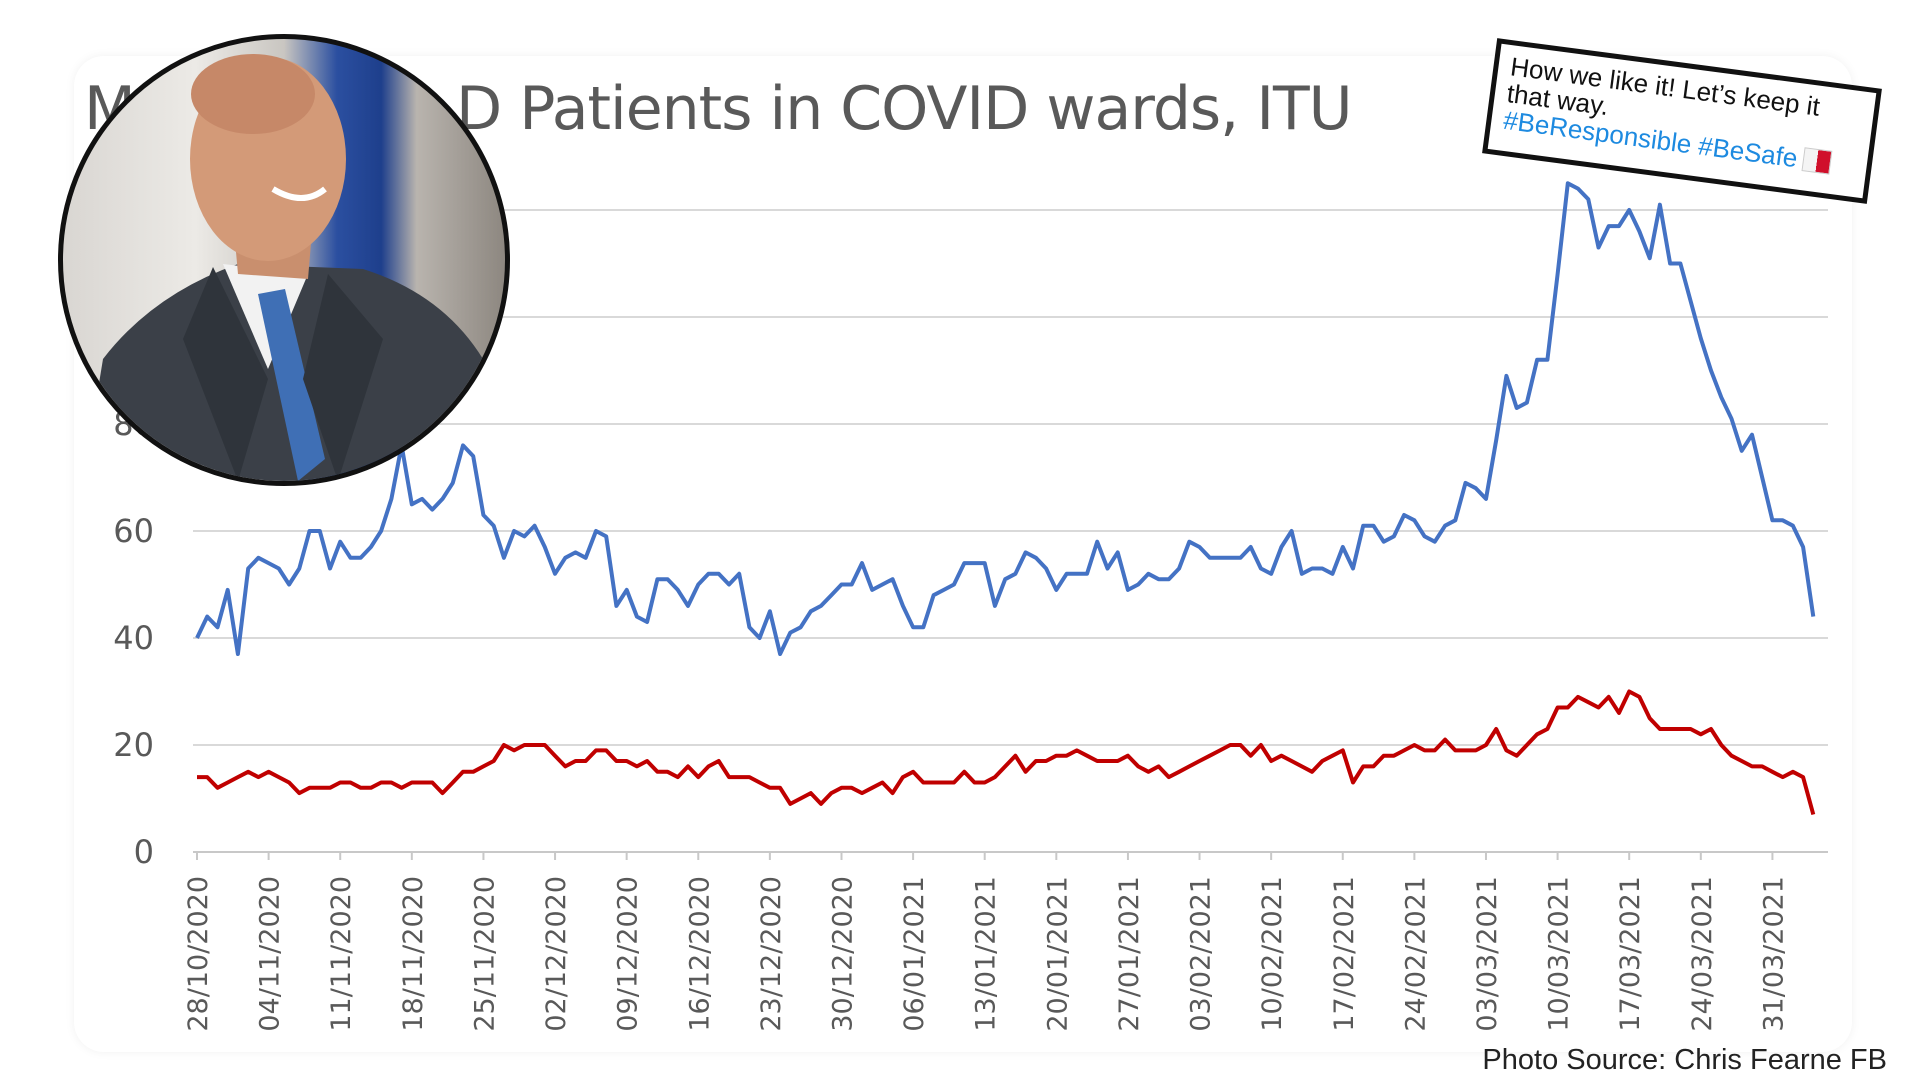 The image size is (1920, 1080). What do you see at coordinates (1129, 954) in the screenshot?
I see `x-tick-label: 27/01/2021` at bounding box center [1129, 954].